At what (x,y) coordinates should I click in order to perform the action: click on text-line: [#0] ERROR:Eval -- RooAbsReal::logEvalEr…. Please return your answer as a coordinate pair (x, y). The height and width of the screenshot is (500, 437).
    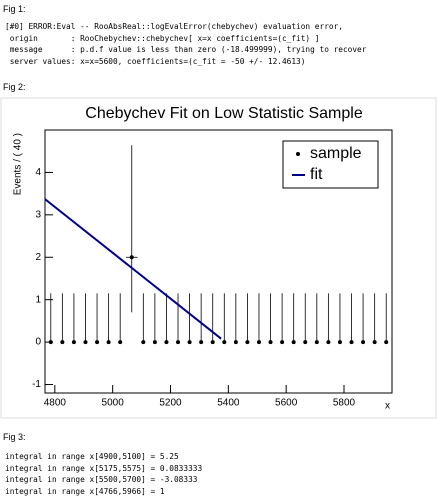
    Looking at the image, I should click on (174, 26).